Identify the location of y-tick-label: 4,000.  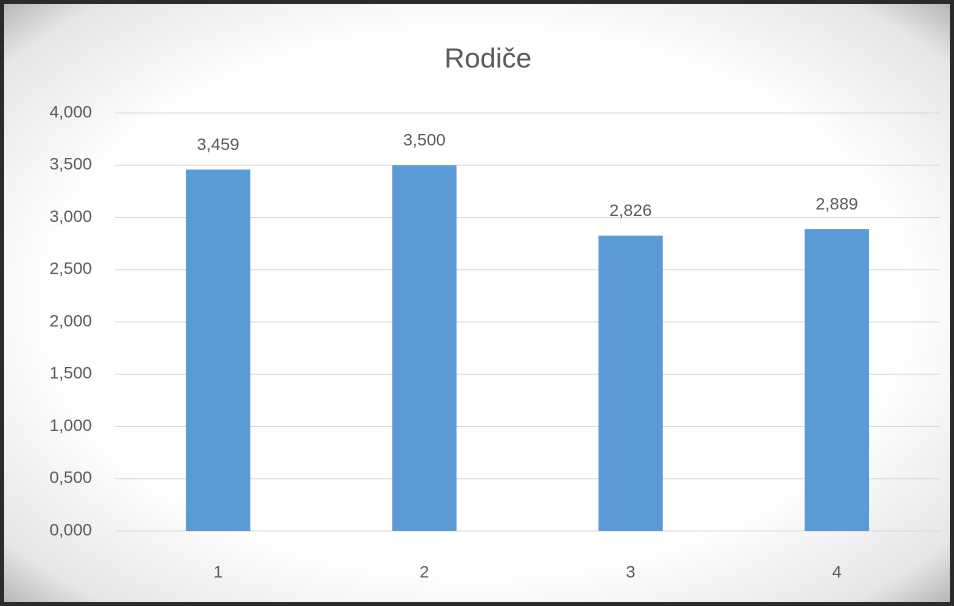
(70, 111).